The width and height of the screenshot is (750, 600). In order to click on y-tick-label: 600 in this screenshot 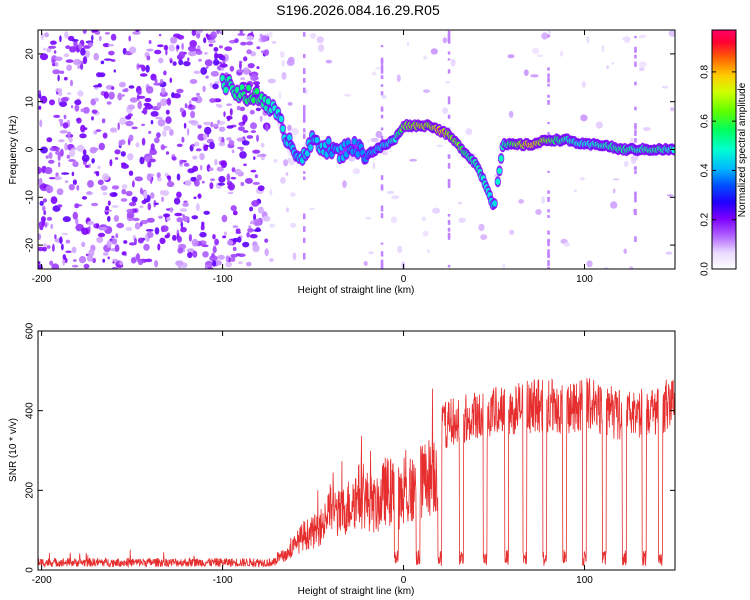, I will do `click(30, 330)`.